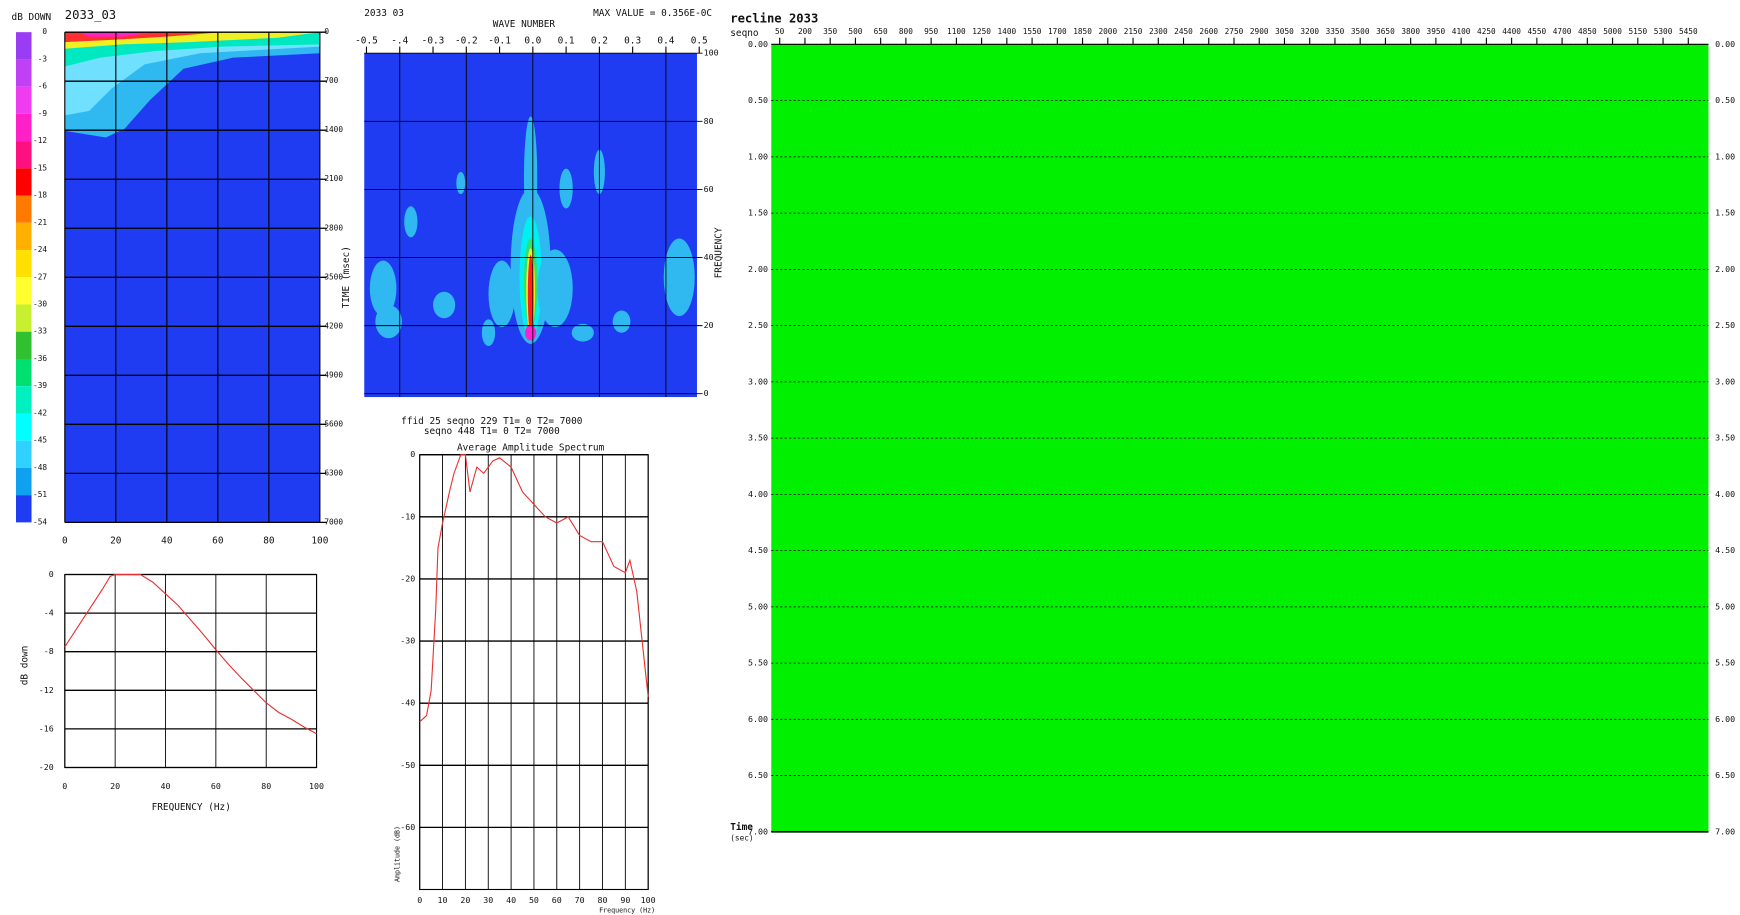 The image size is (1740, 915). I want to click on x-tick-label: 0, so click(64, 786).